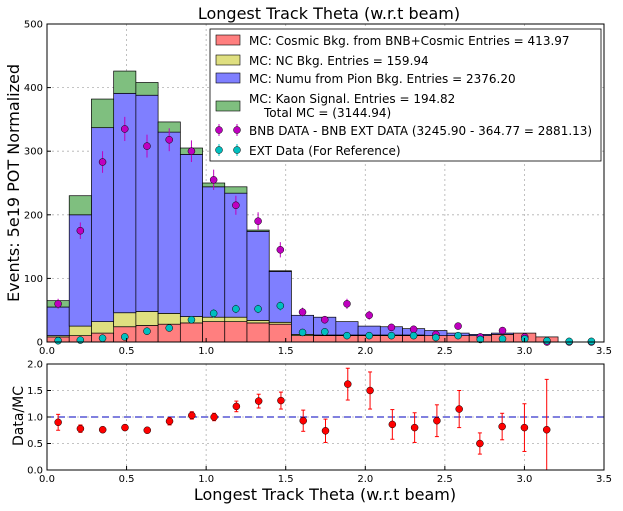  I want to click on top-title: Longest Track Theta (w.r.t beam), so click(329, 13).